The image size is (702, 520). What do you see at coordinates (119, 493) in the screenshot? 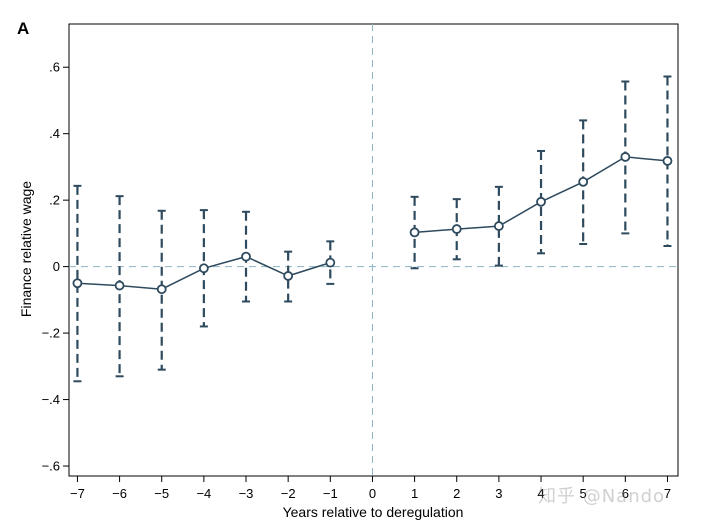
I see `x-tick-label: −6` at bounding box center [119, 493].